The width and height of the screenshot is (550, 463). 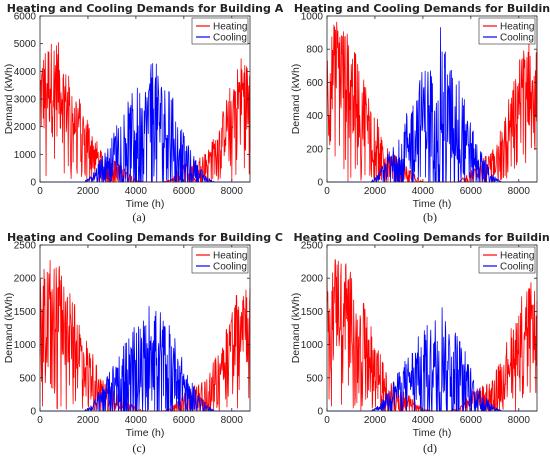 What do you see at coordinates (314, 149) in the screenshot?
I see `y-tick-label: 200` at bounding box center [314, 149].